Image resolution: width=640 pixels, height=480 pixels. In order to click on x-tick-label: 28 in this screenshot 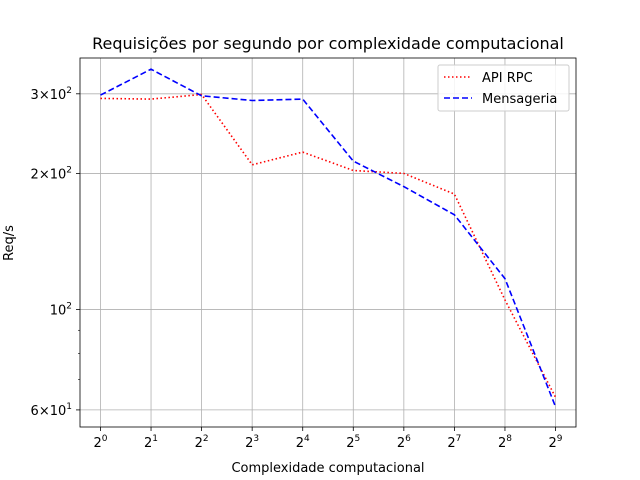, I will do `click(505, 442)`.